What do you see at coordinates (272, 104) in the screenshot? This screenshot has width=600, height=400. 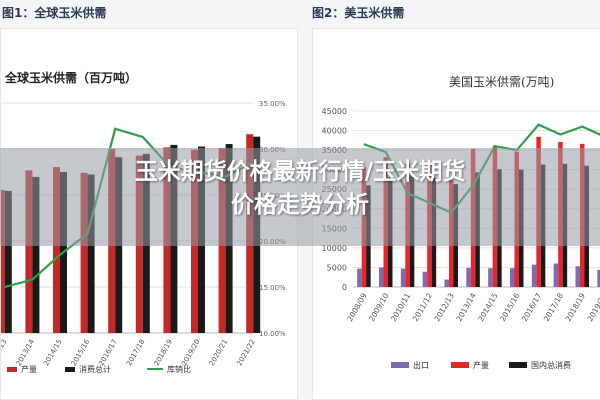 I see `right-axis-tick-label: 35.00%` at bounding box center [272, 104].